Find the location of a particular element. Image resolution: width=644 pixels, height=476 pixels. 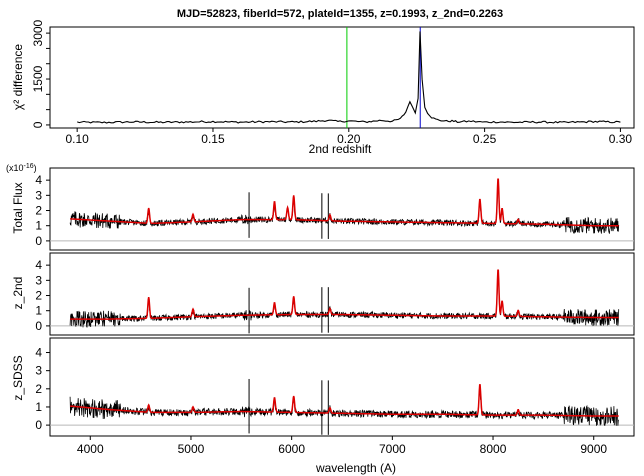

flux-y-tick-label-3: 3 is located at coordinates (38, 195).